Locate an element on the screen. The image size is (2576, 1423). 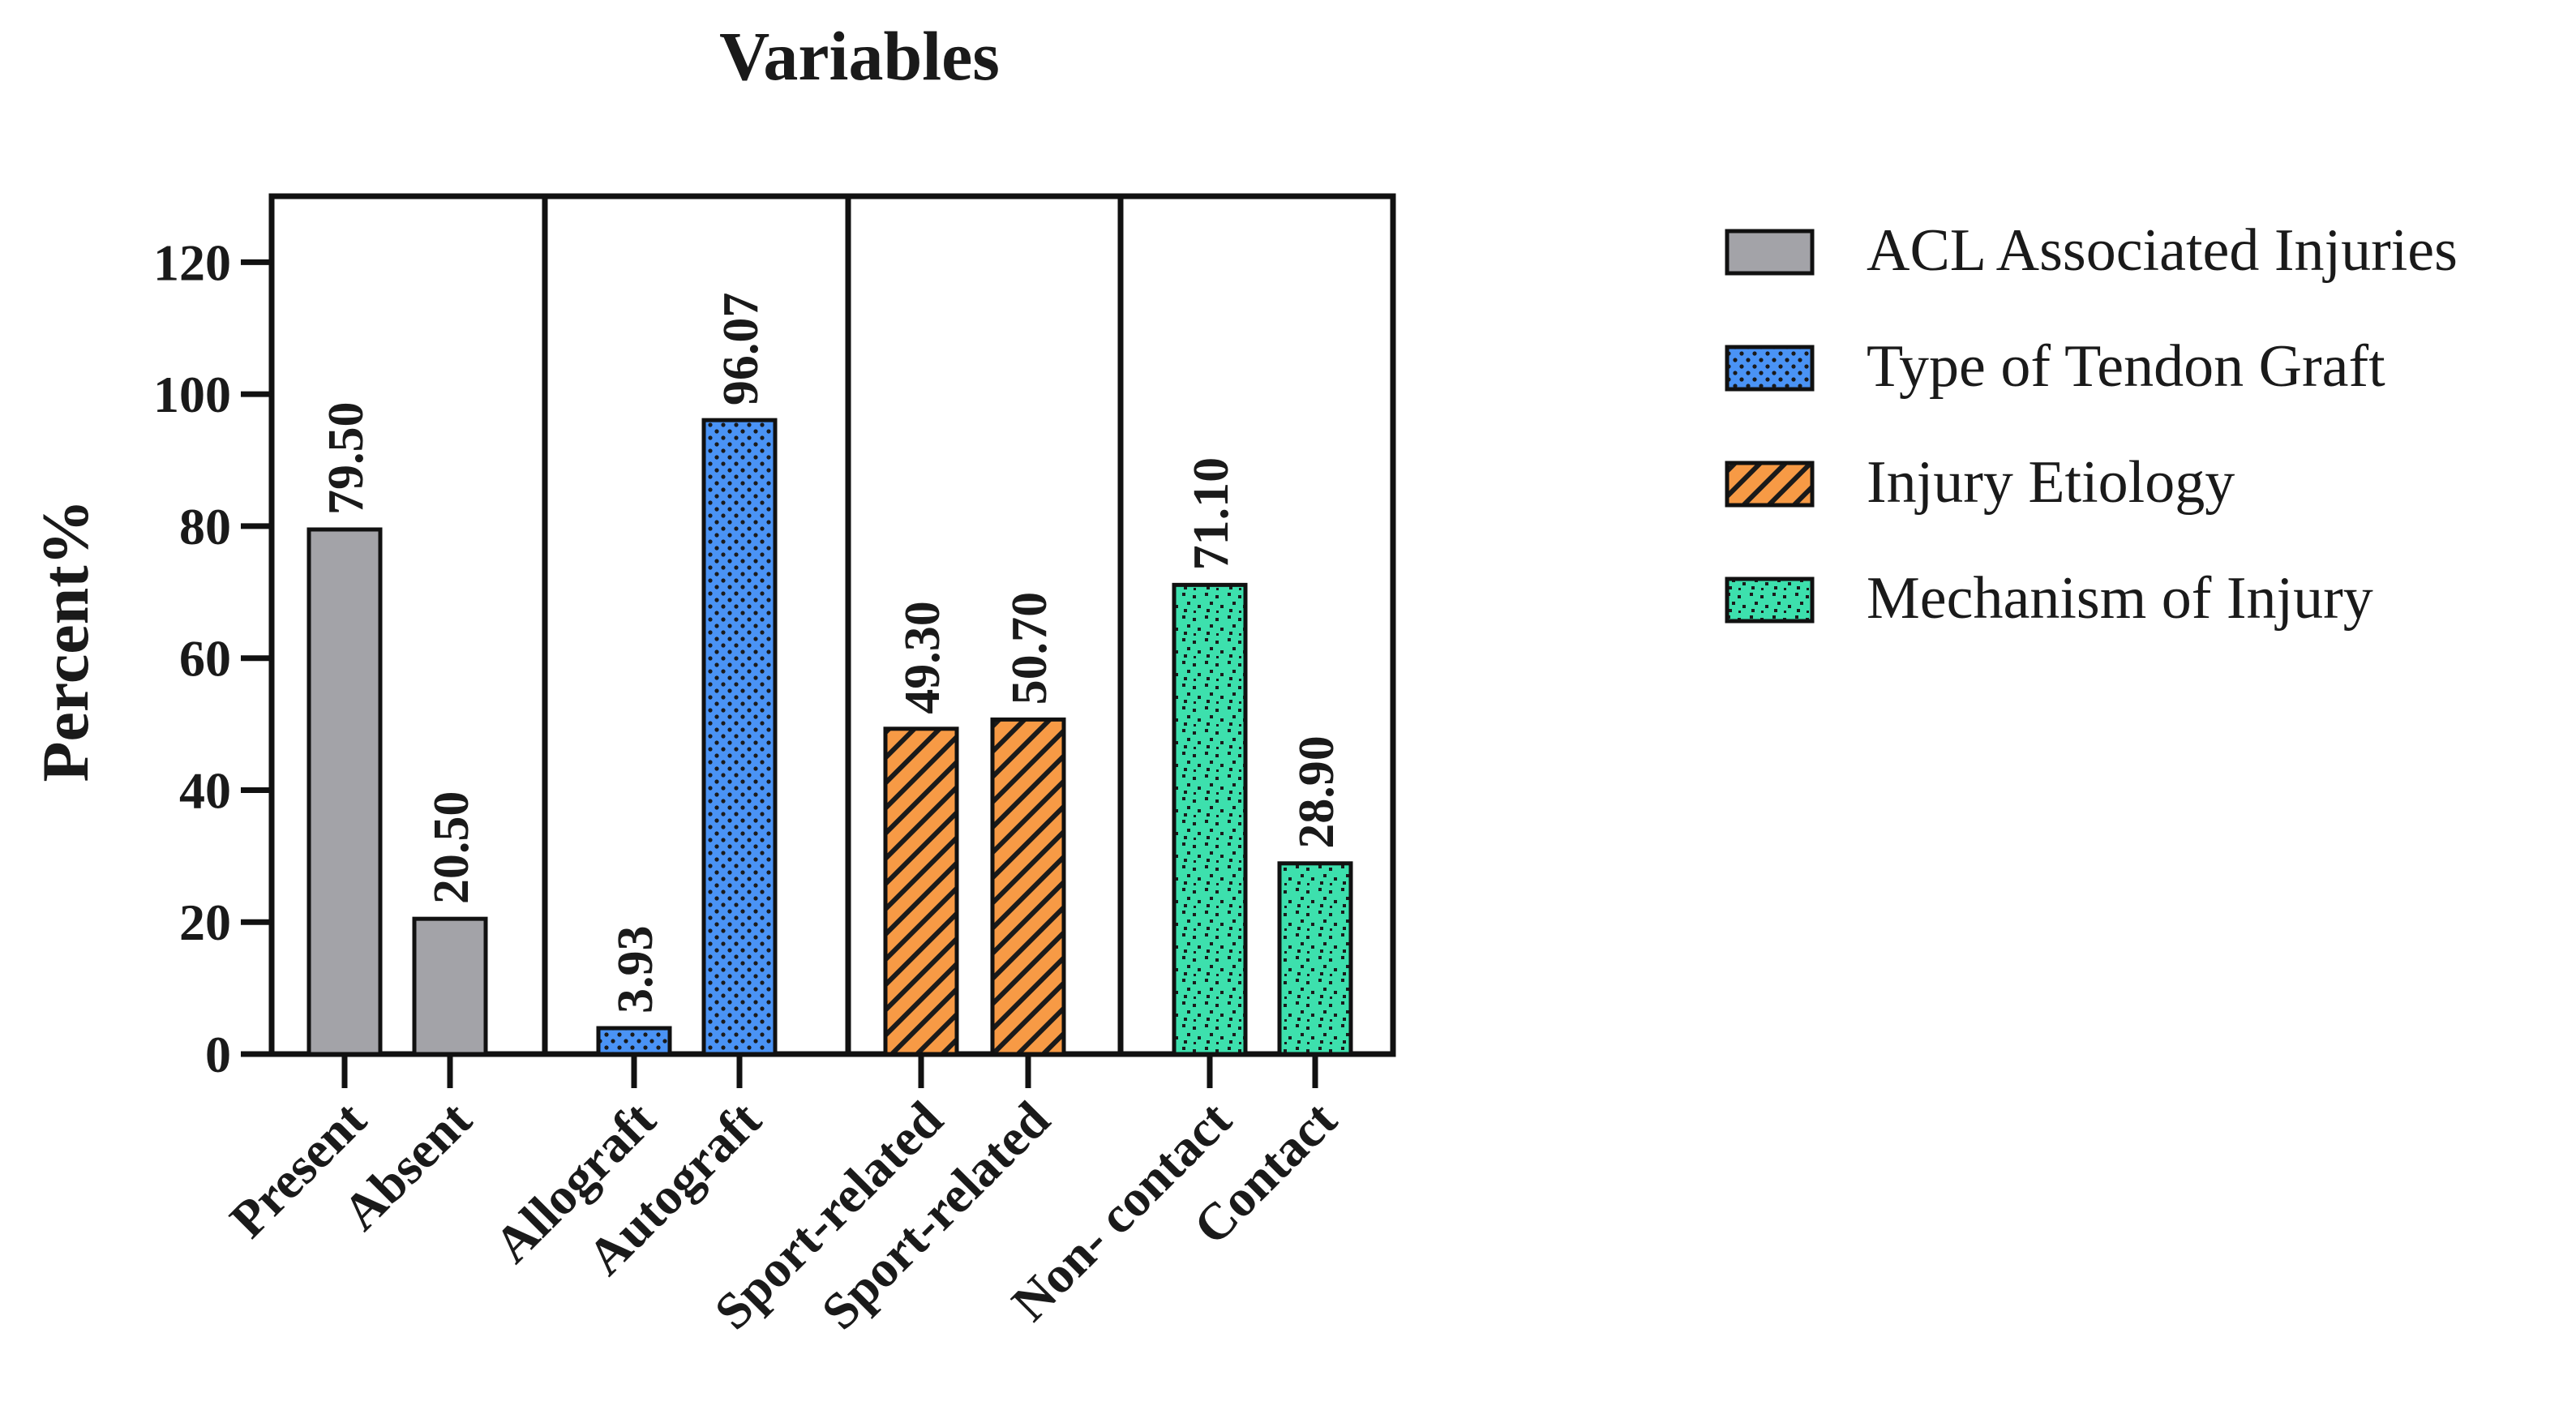
y-tick-label: 60 is located at coordinates (205, 659).